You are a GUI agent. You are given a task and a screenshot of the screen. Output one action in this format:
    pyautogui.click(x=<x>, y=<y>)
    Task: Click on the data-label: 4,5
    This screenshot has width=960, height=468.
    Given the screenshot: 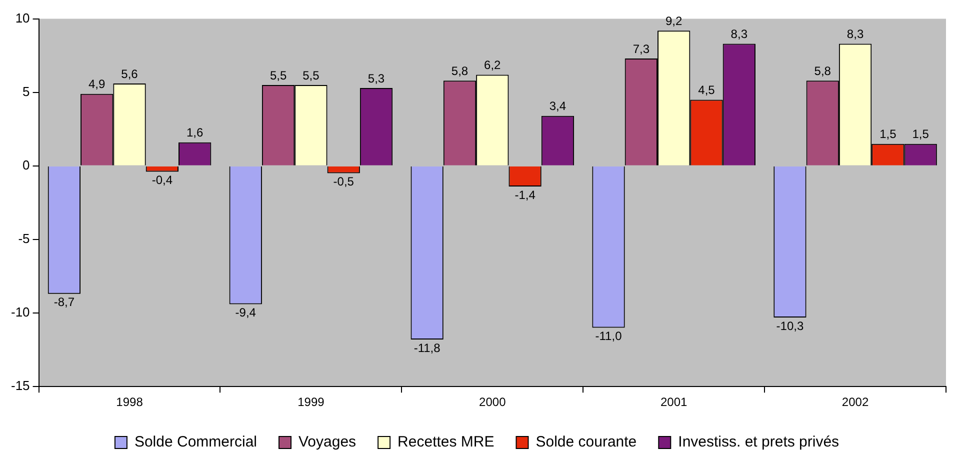 What is the action you would take?
    pyautogui.click(x=707, y=90)
    